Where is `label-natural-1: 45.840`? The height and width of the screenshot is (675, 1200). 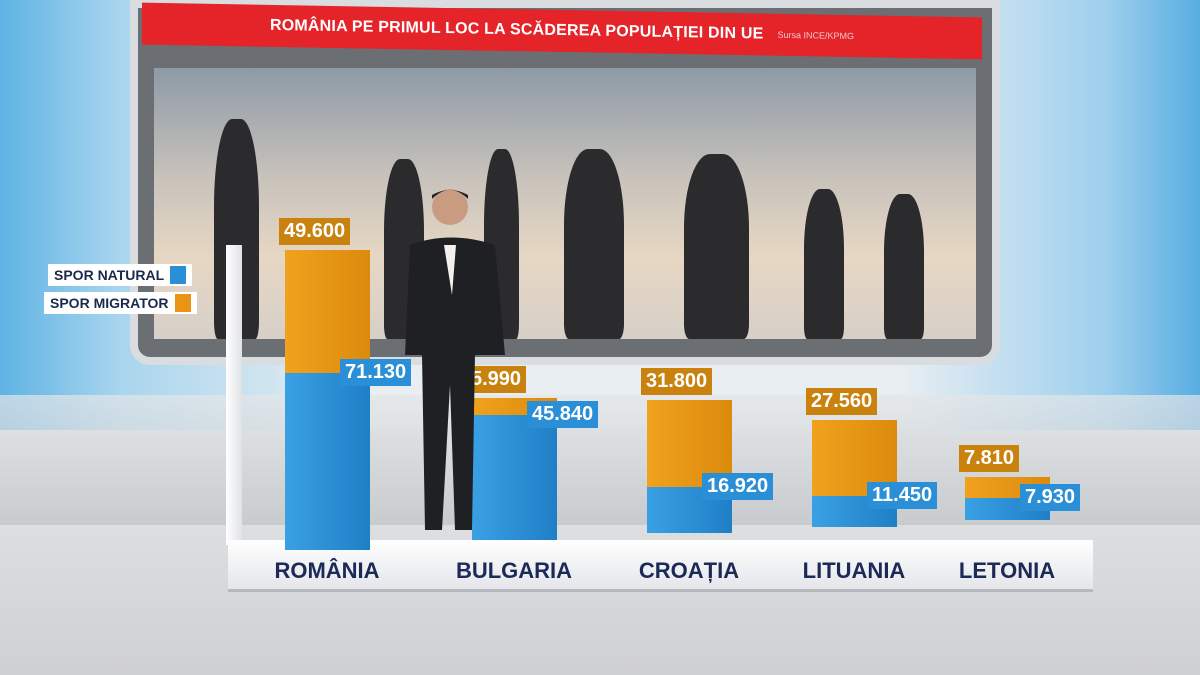
label-natural-1: 45.840 is located at coordinates (563, 414).